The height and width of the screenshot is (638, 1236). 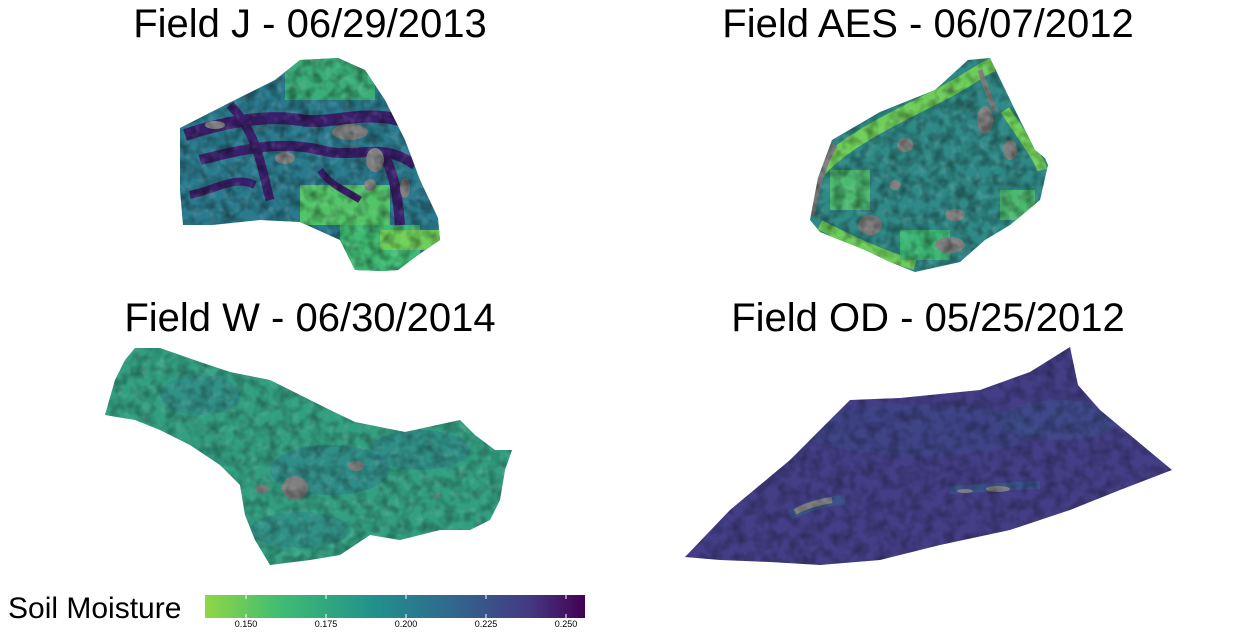 I want to click on legend-tick-label: 0.150, so click(x=246, y=624).